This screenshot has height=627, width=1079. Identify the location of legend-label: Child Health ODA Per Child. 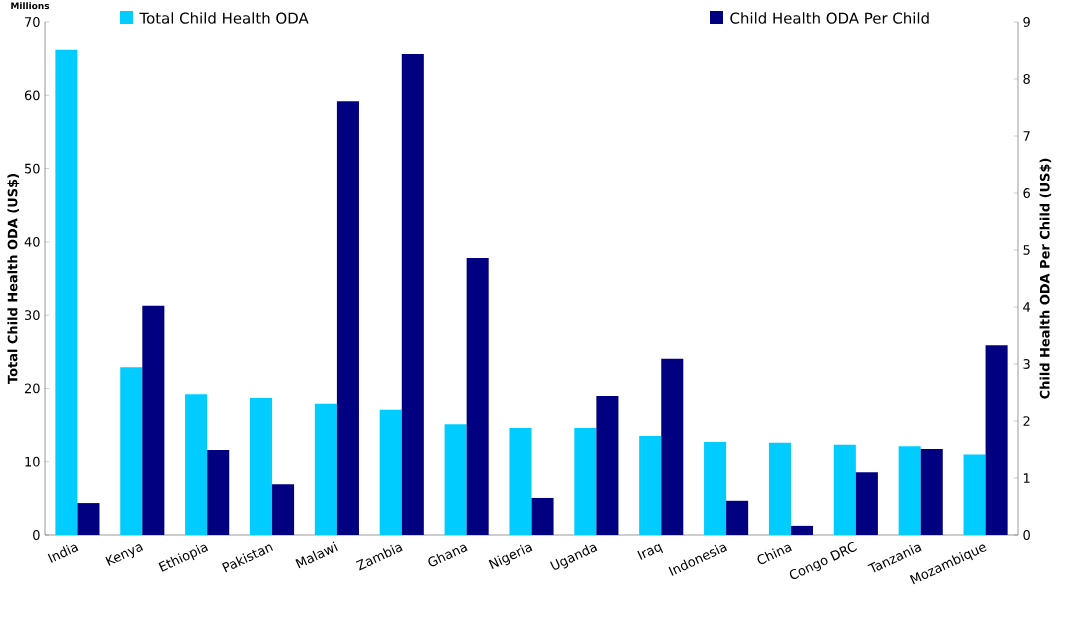
(829, 18).